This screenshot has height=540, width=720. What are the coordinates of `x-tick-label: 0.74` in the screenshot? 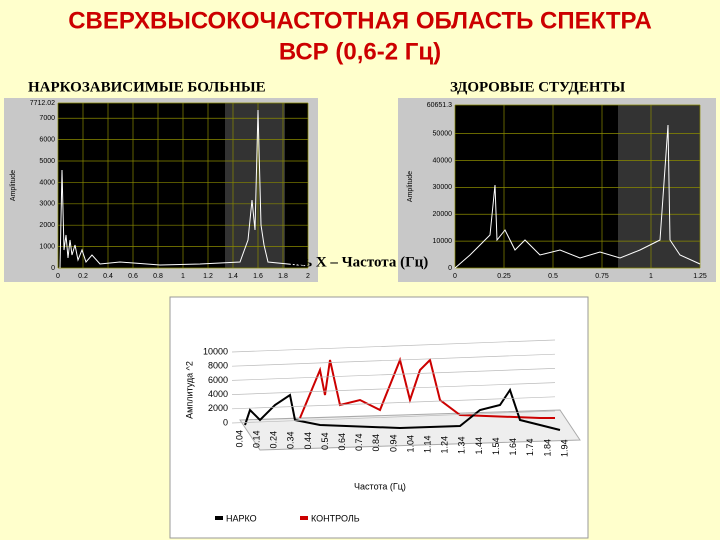 It's located at (359, 443).